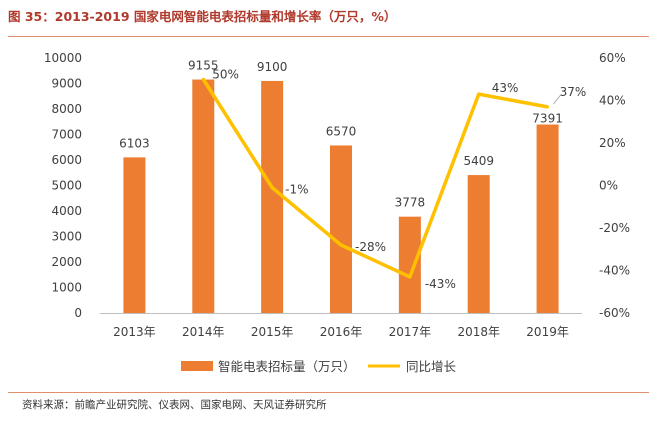 The width and height of the screenshot is (657, 421). What do you see at coordinates (203, 332) in the screenshot?
I see `x-tick-label: 2014年` at bounding box center [203, 332].